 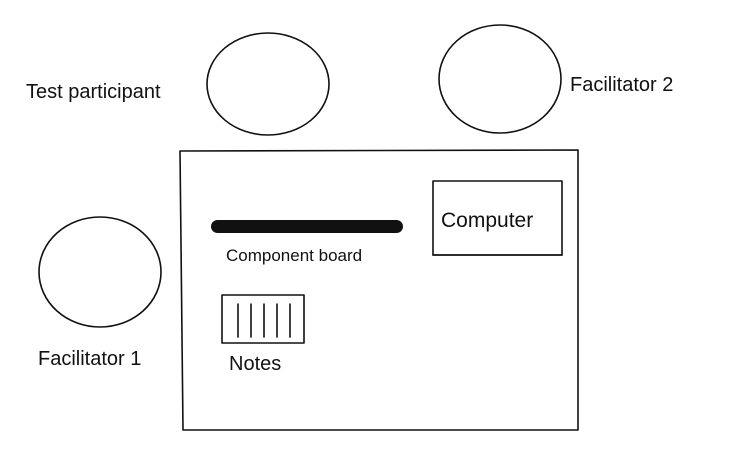 I want to click on notes-label: Notes, so click(x=255, y=364).